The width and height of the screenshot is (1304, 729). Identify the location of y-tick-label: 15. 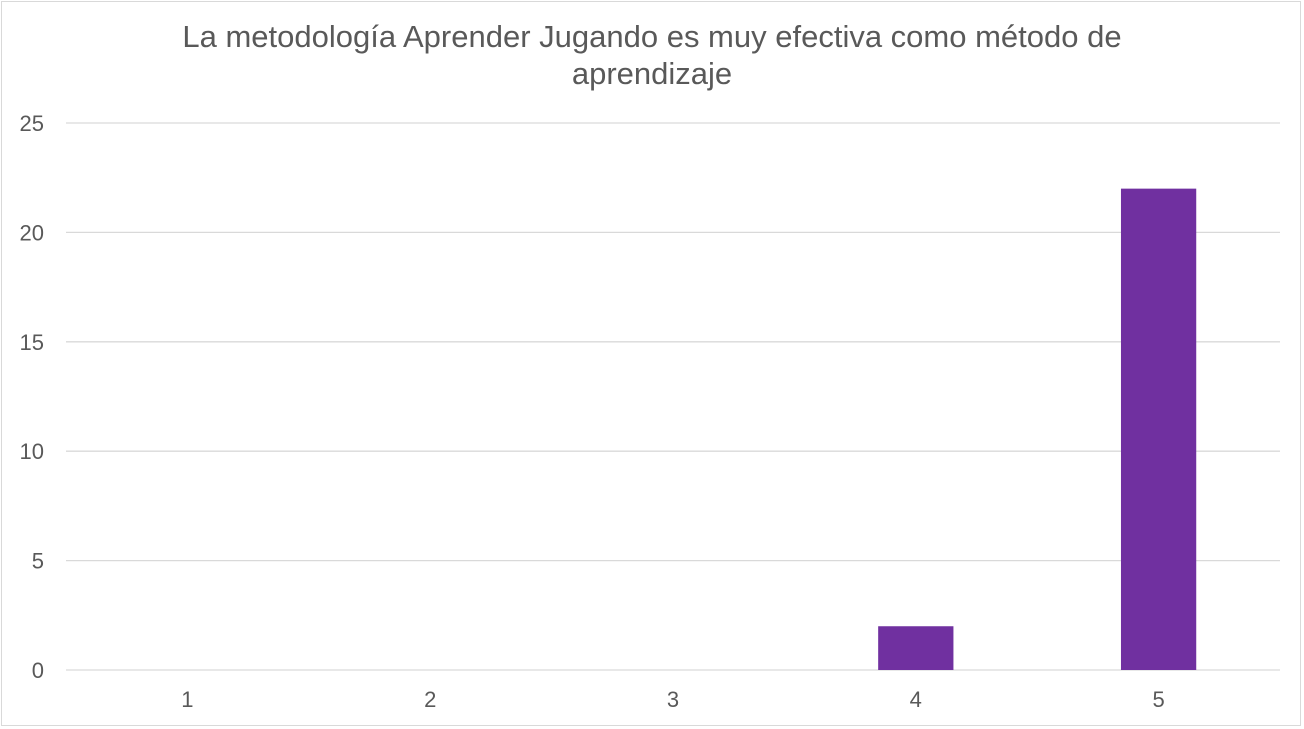
(32, 342).